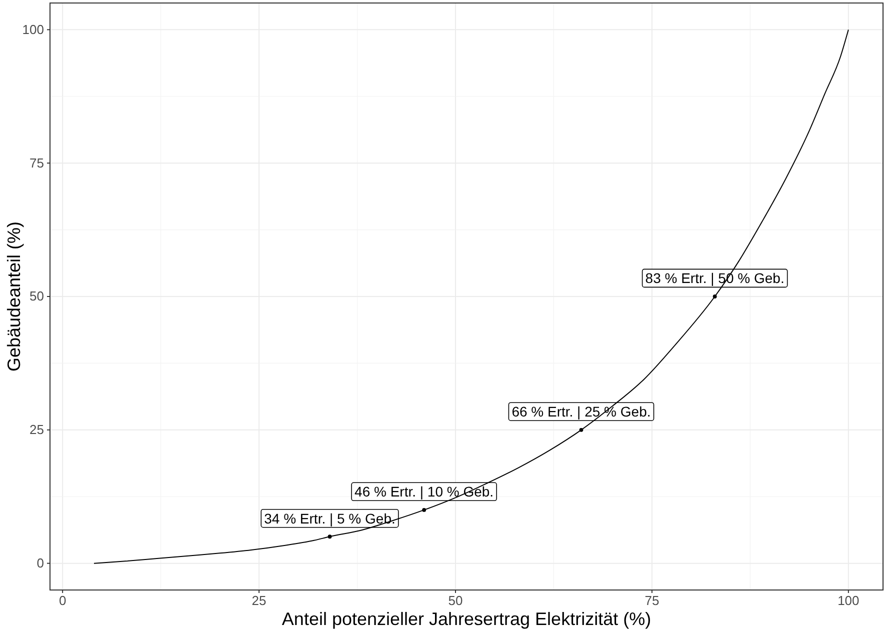 The image size is (884, 631). Describe the element at coordinates (330, 518) in the screenshot. I see `annotation: 34 % Ertr. | 5 % Geb.` at that location.